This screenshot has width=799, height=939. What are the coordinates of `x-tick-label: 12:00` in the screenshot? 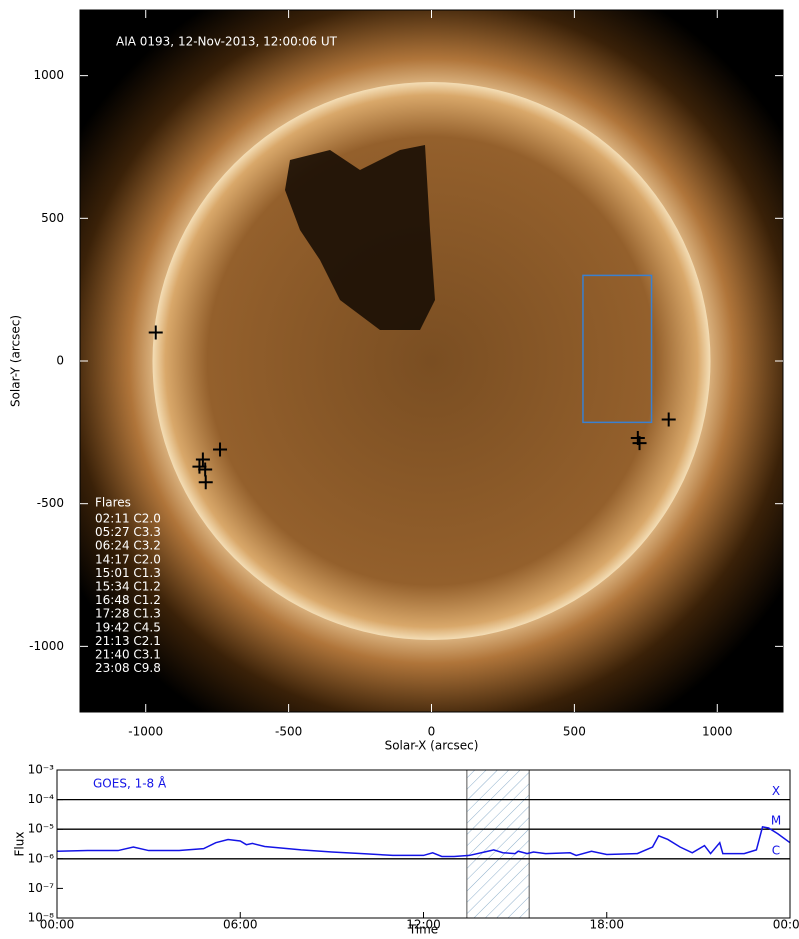 It's located at (423, 925).